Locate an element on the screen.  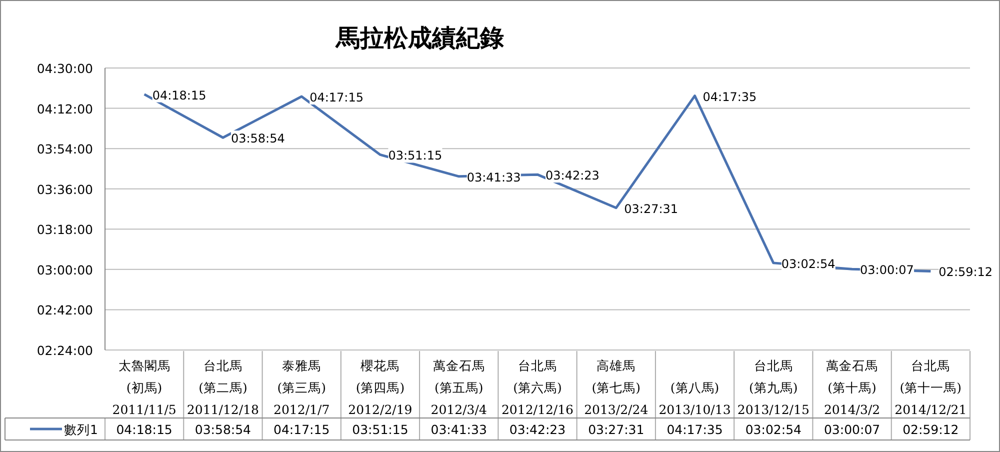
x-tick-label: 台北馬 (第十一馬) 2014/12/21 is located at coordinates (930, 387).